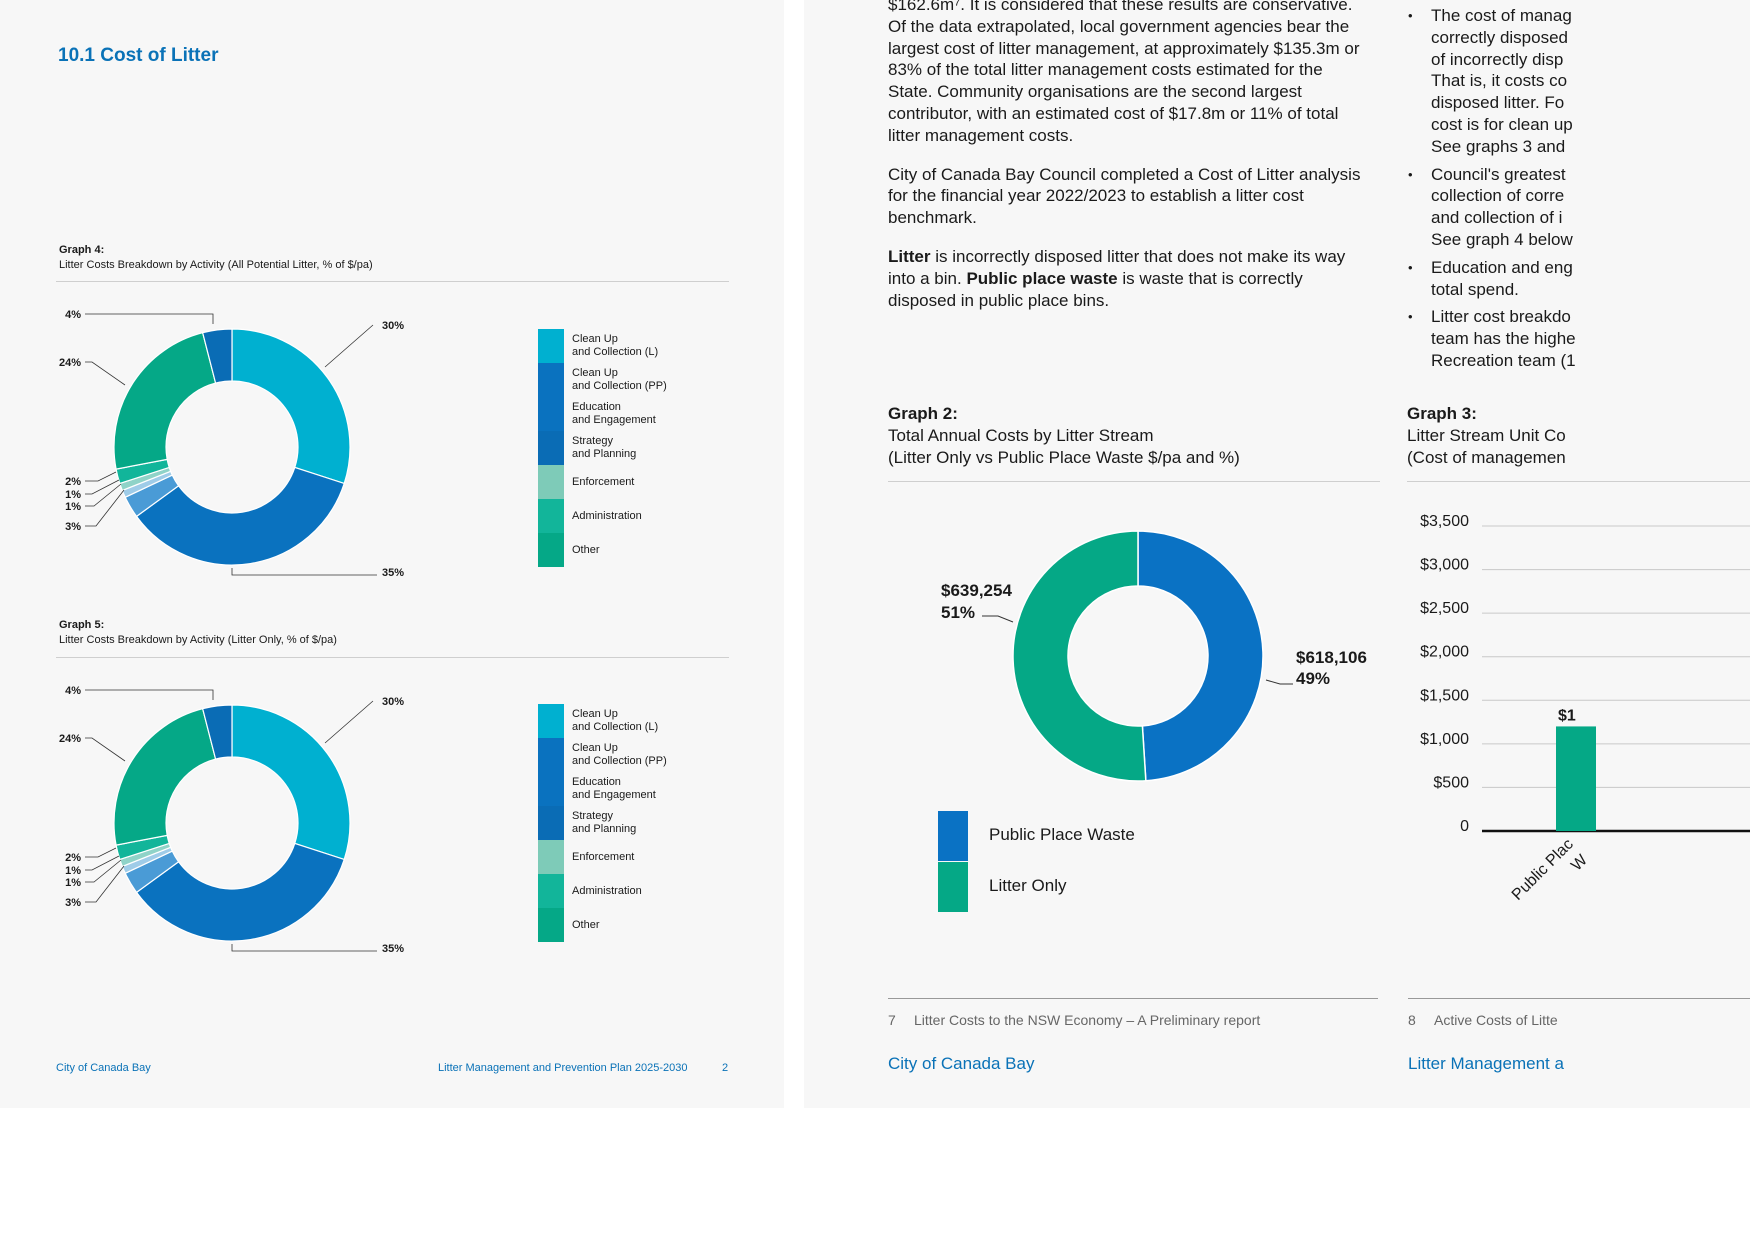  What do you see at coordinates (82, 625) in the screenshot?
I see `graph5-label: Graph 5:` at bounding box center [82, 625].